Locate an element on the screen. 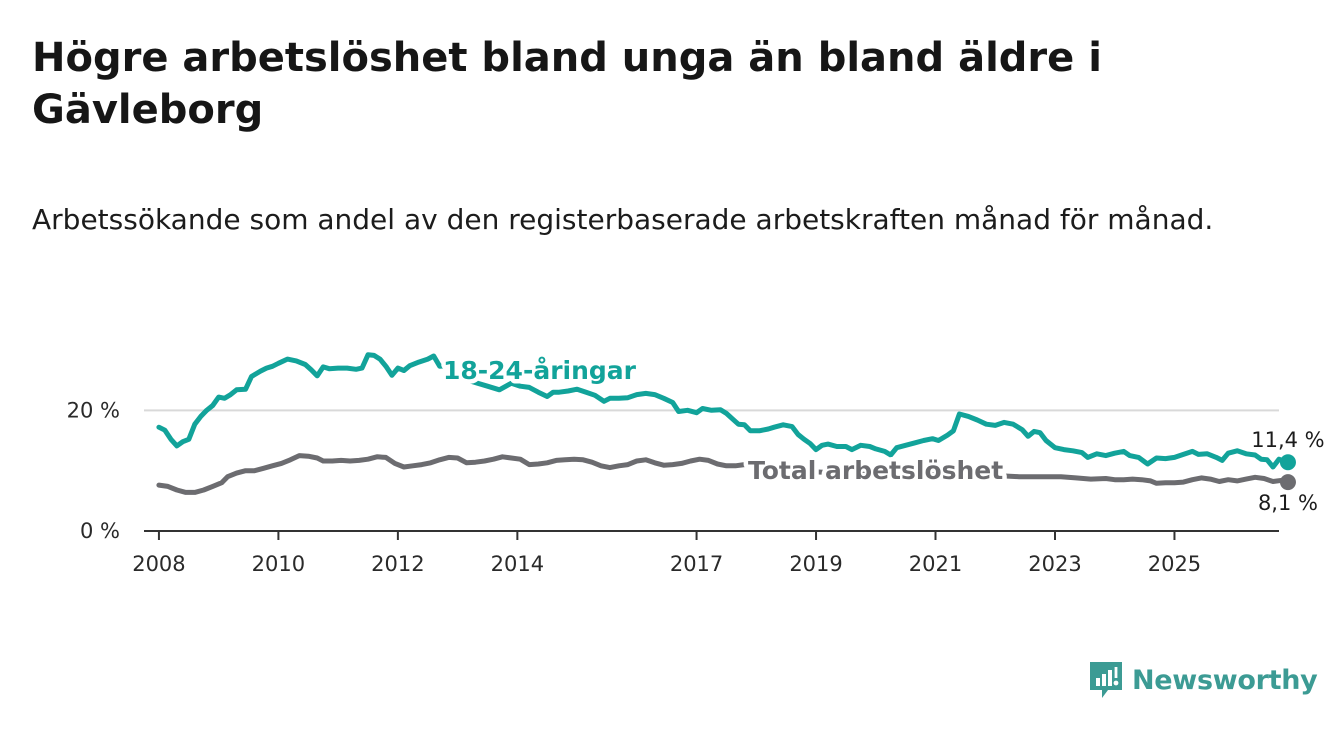 The height and width of the screenshot is (734, 1340). end-value-label-youth: 11,4 % is located at coordinates (1287, 440).